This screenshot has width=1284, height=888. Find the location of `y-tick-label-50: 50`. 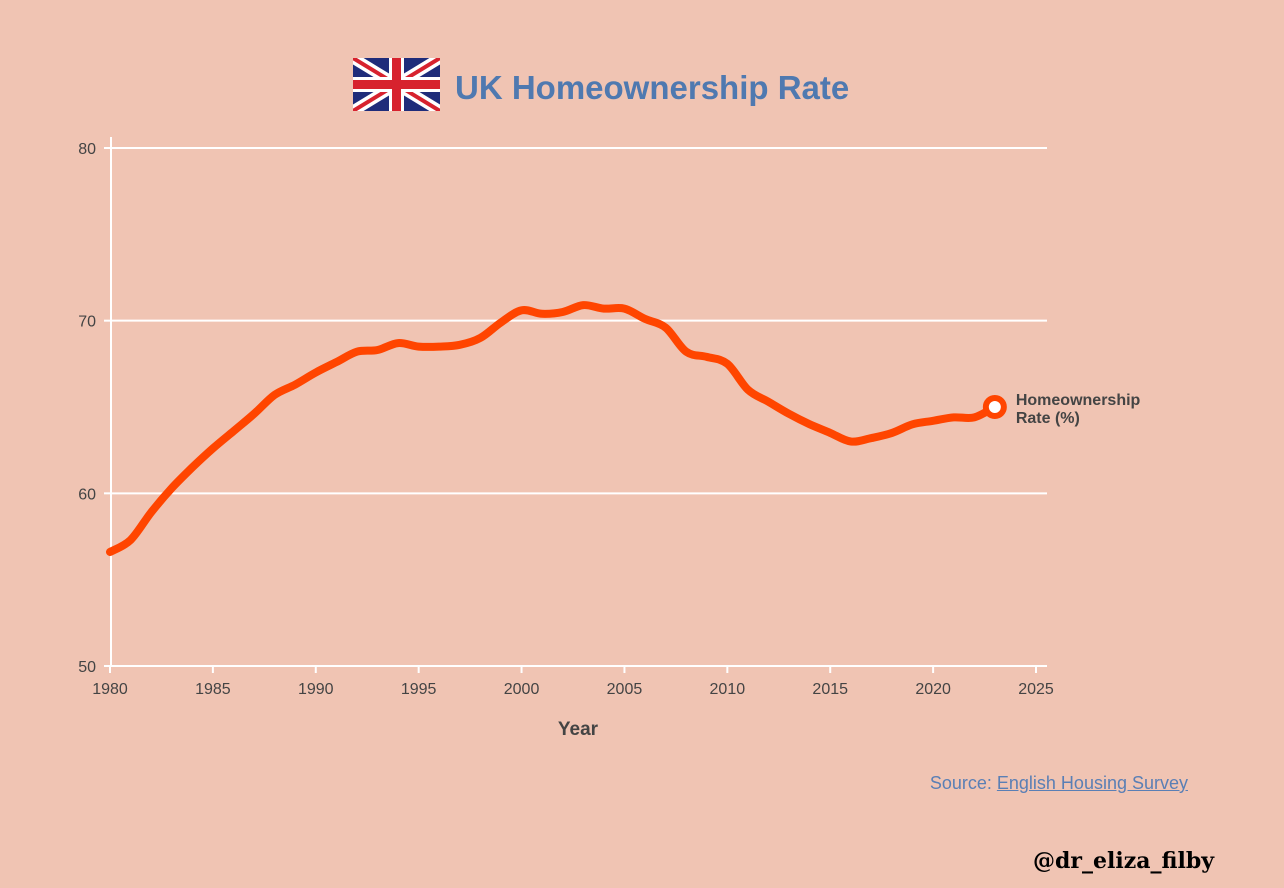

y-tick-label-50: 50 is located at coordinates (87, 667).